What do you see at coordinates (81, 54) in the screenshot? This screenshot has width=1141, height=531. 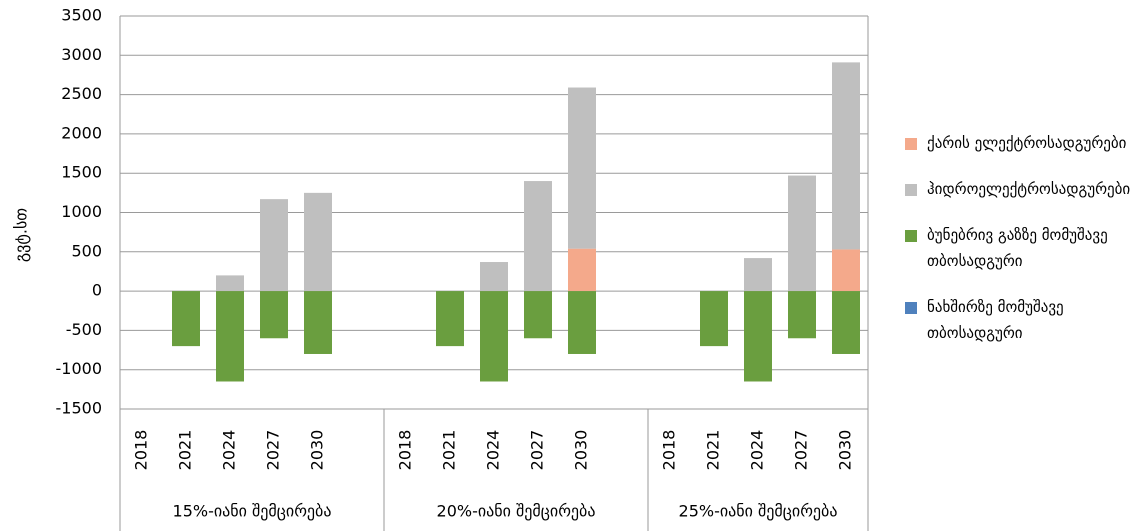 I see `y-tick-label: 3000` at bounding box center [81, 54].